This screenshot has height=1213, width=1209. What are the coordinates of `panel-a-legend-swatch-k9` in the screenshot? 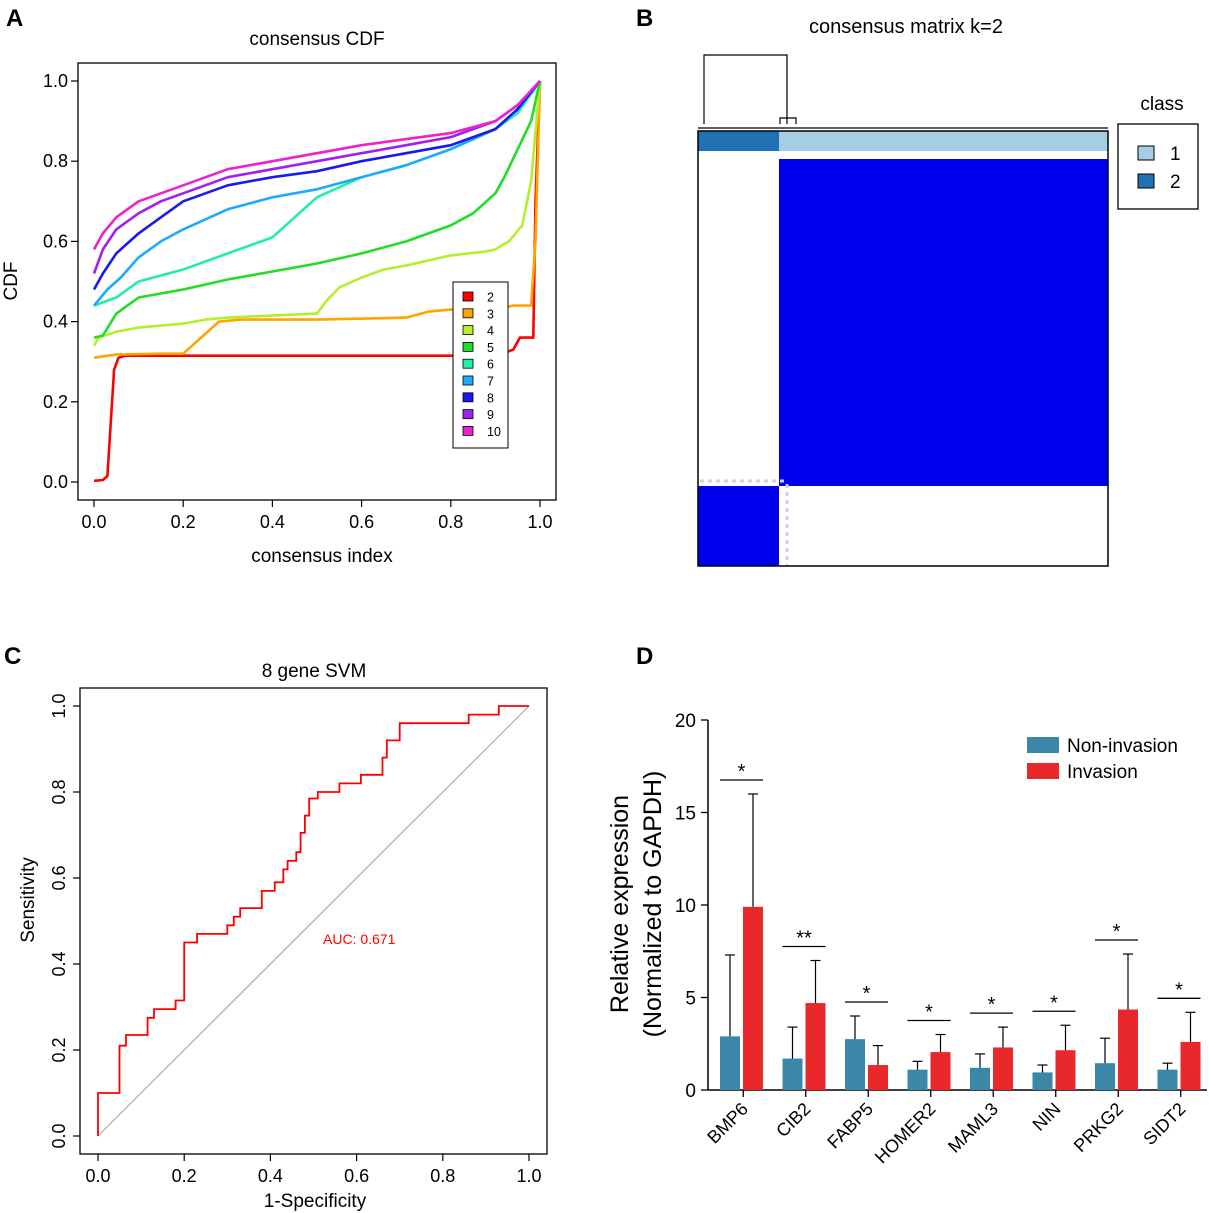 It's located at (468, 414).